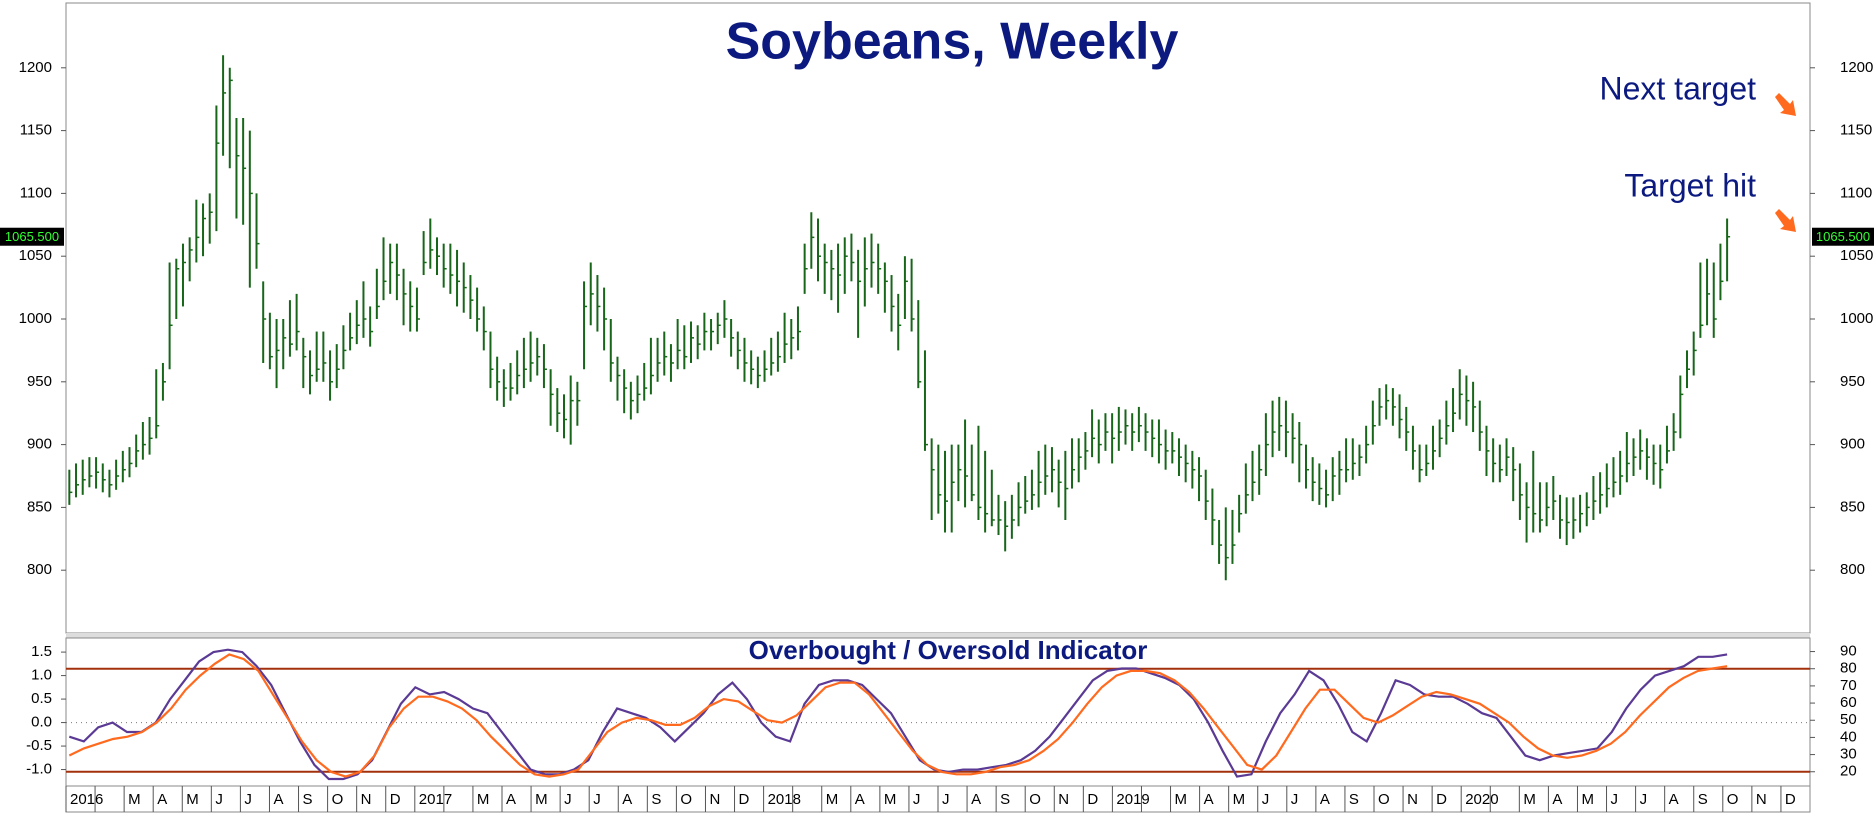  What do you see at coordinates (1848, 719) in the screenshot?
I see `y2-tick-label: 50` at bounding box center [1848, 719].